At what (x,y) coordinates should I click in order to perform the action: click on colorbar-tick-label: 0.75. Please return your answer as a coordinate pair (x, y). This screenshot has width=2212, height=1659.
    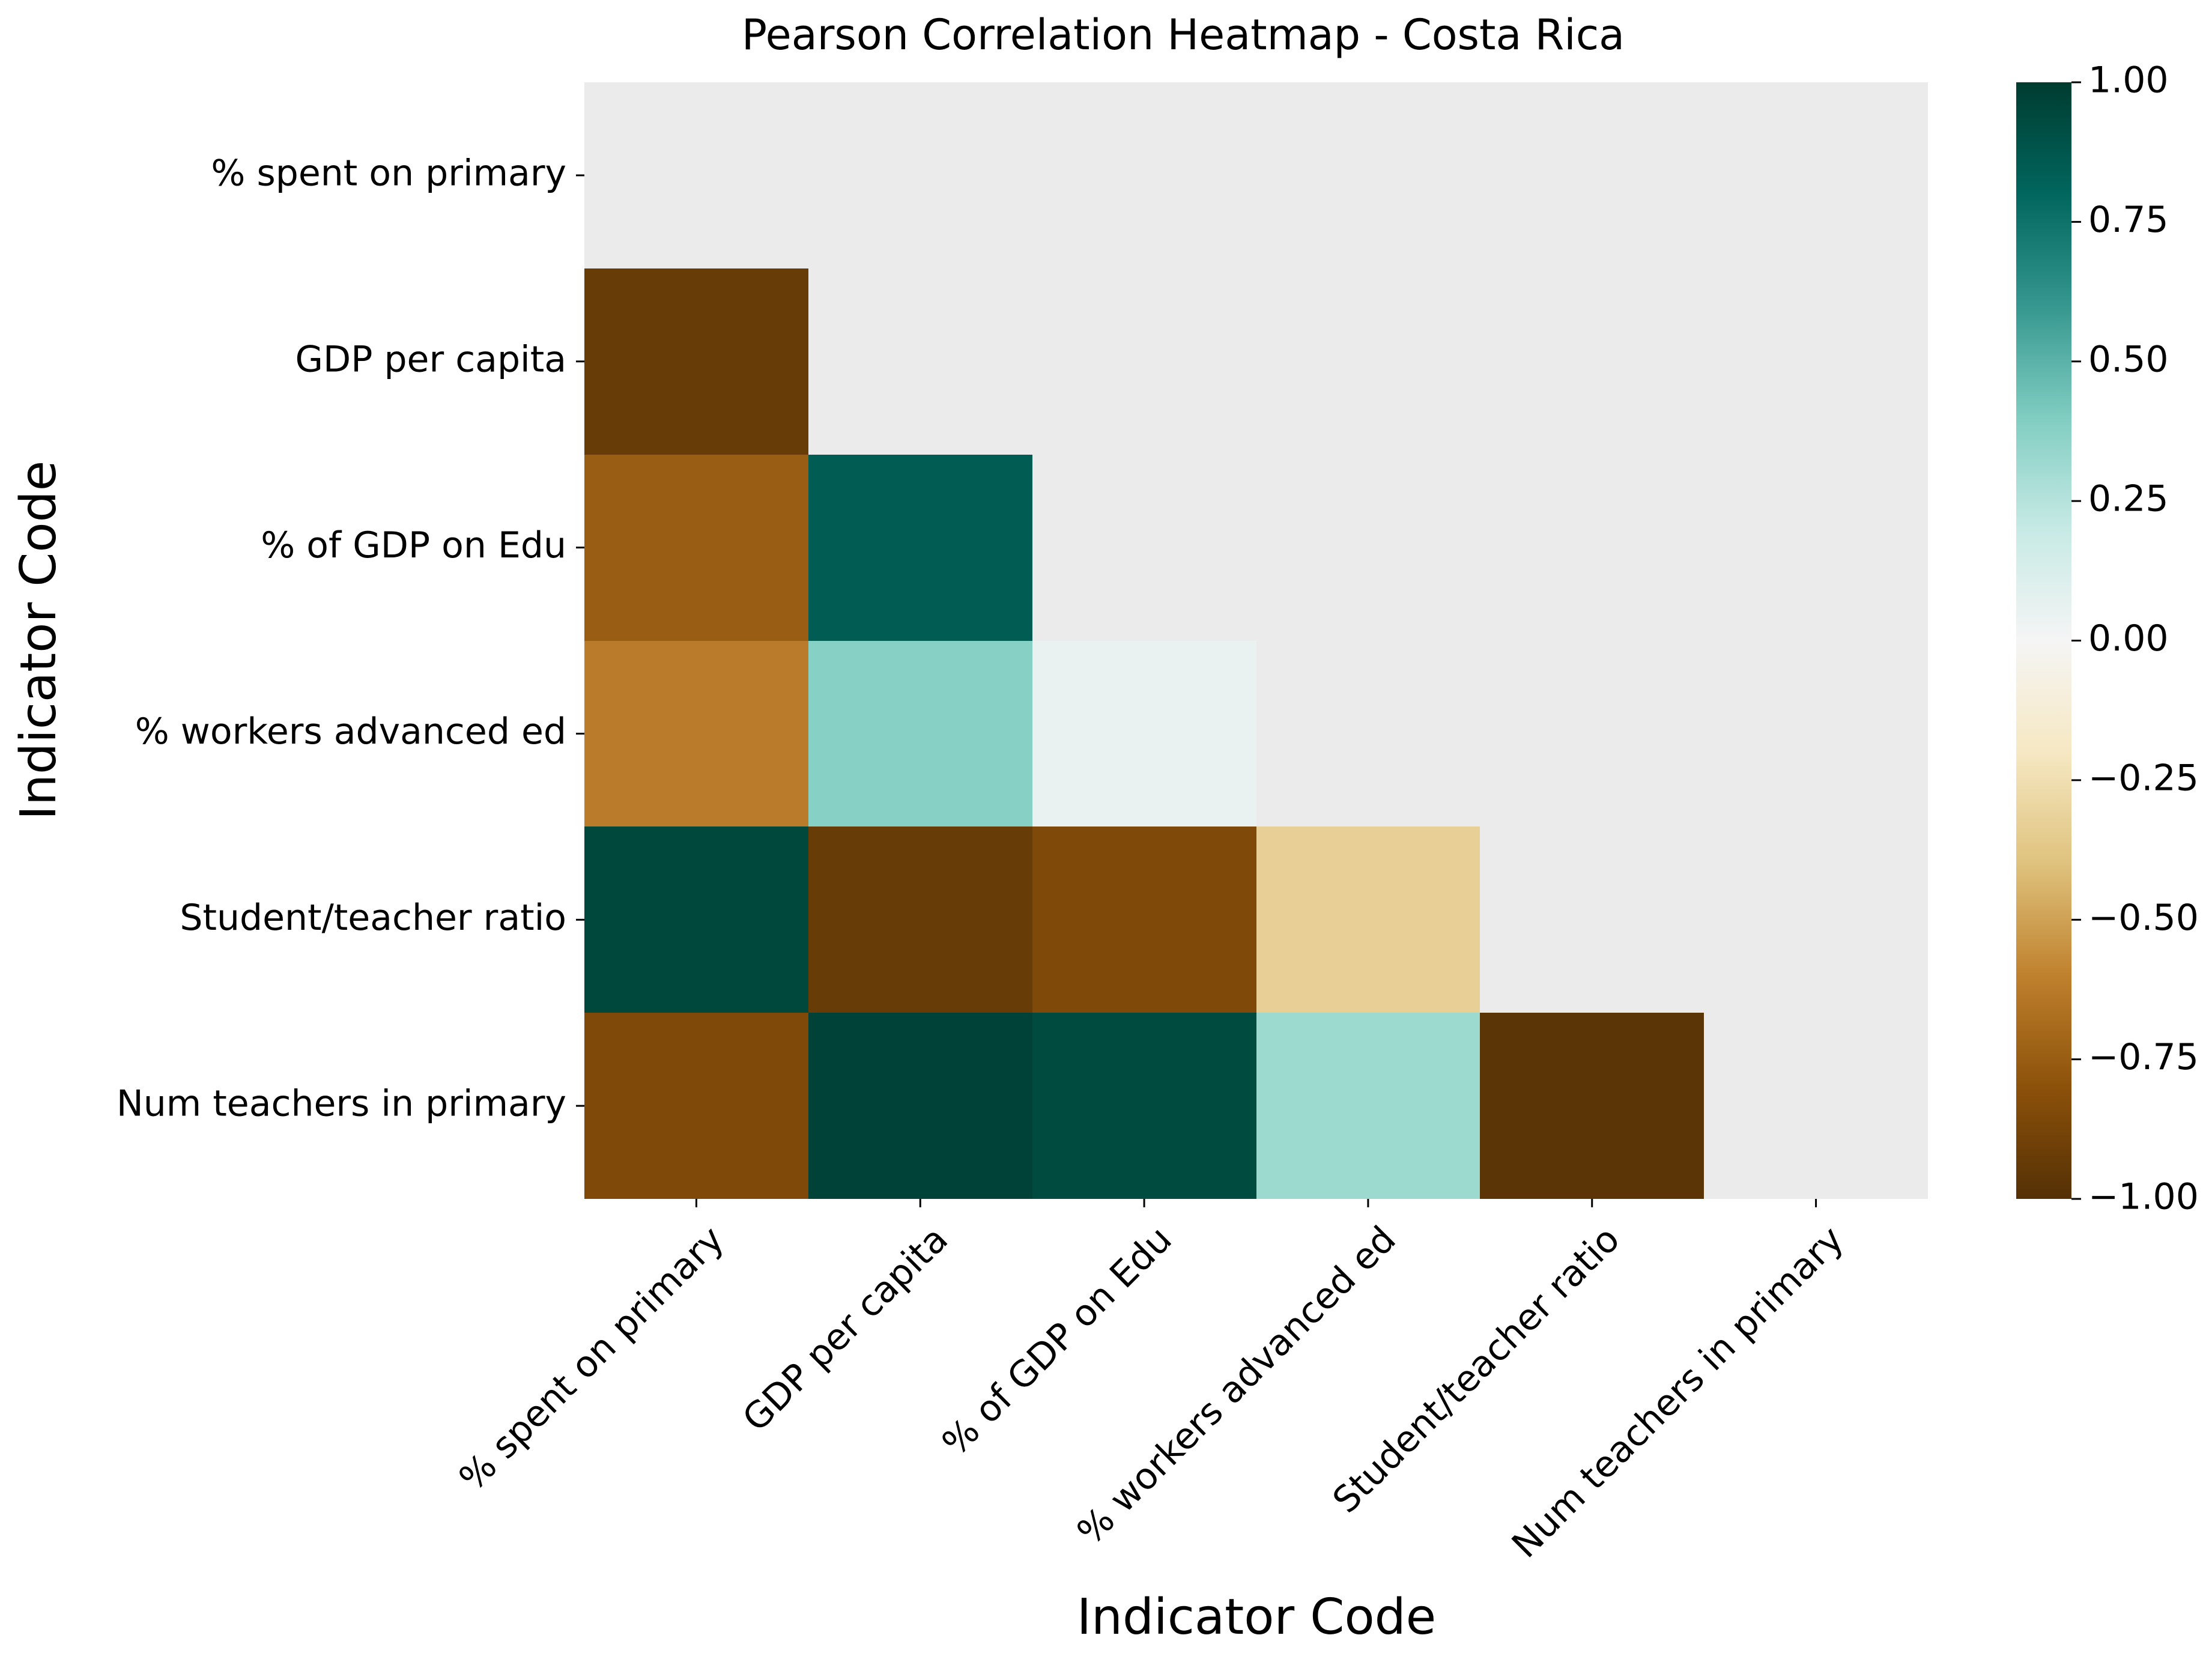
    Looking at the image, I should click on (2129, 220).